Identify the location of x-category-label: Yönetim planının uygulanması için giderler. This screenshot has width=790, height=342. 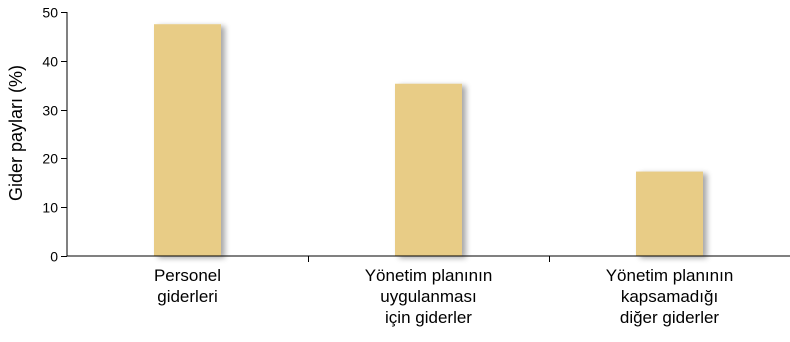
(429, 296).